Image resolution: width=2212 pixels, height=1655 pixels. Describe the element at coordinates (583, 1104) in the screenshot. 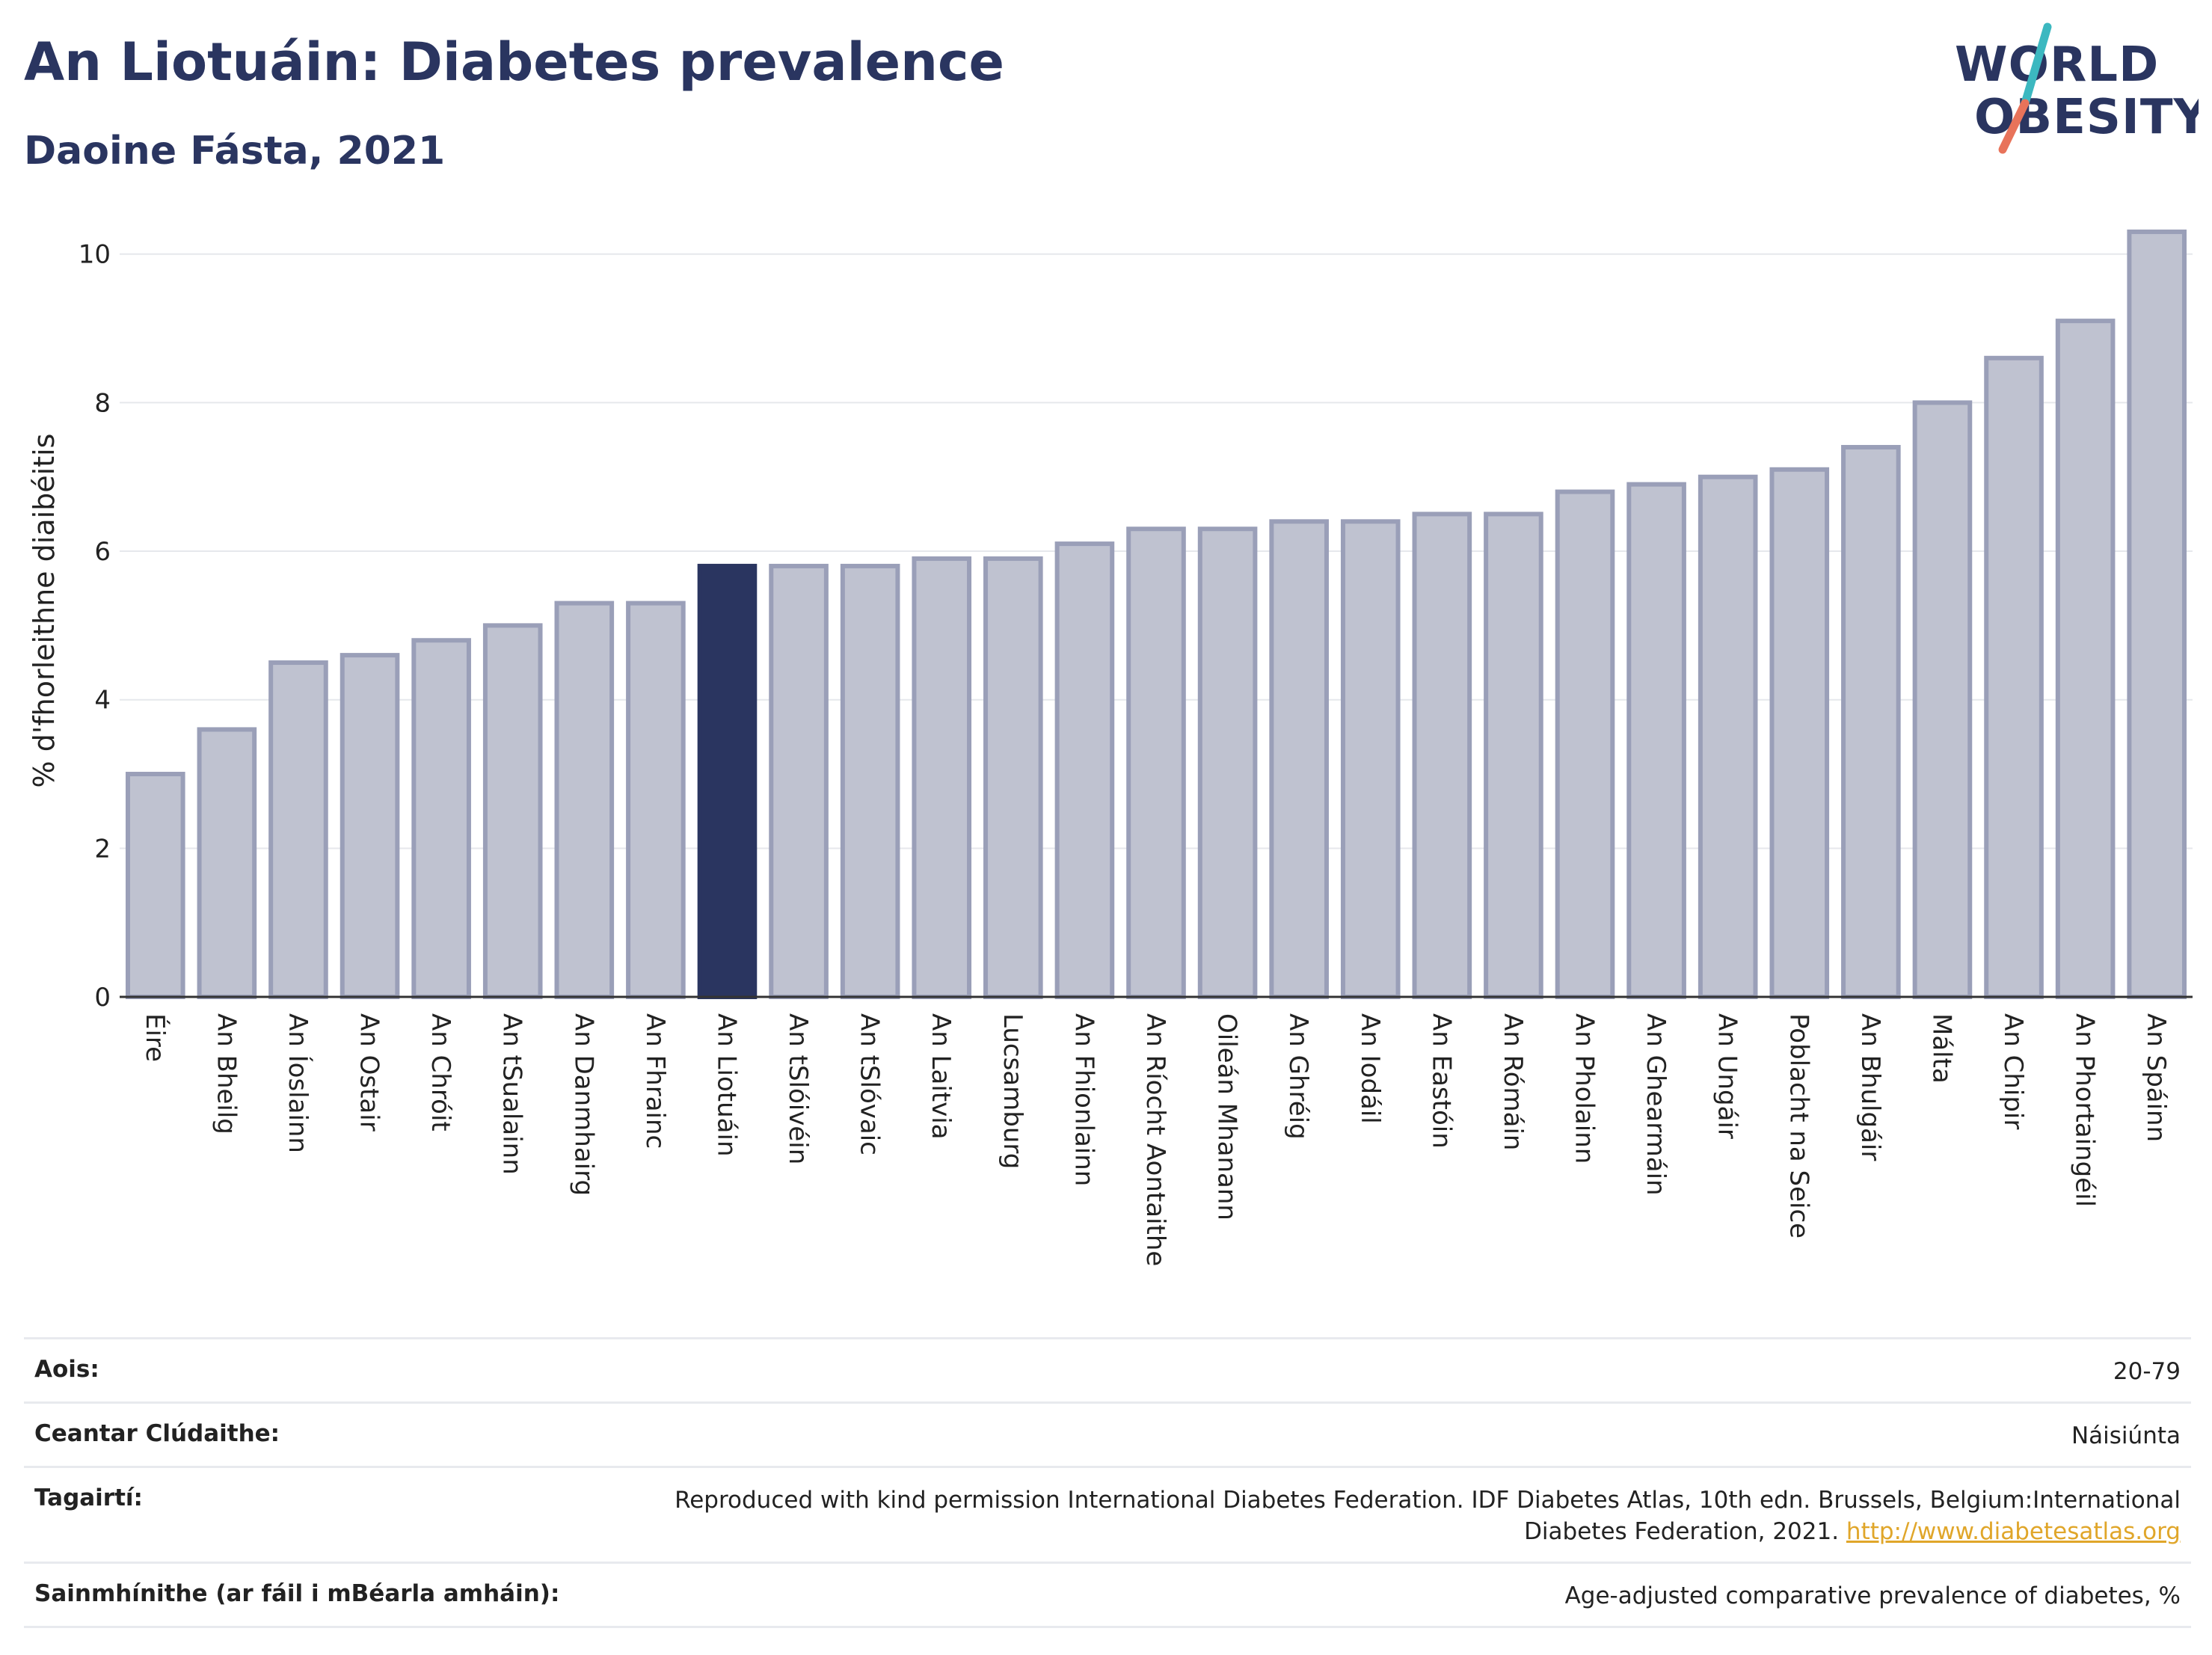

I see `x-tick-label: An Danmhairg` at that location.